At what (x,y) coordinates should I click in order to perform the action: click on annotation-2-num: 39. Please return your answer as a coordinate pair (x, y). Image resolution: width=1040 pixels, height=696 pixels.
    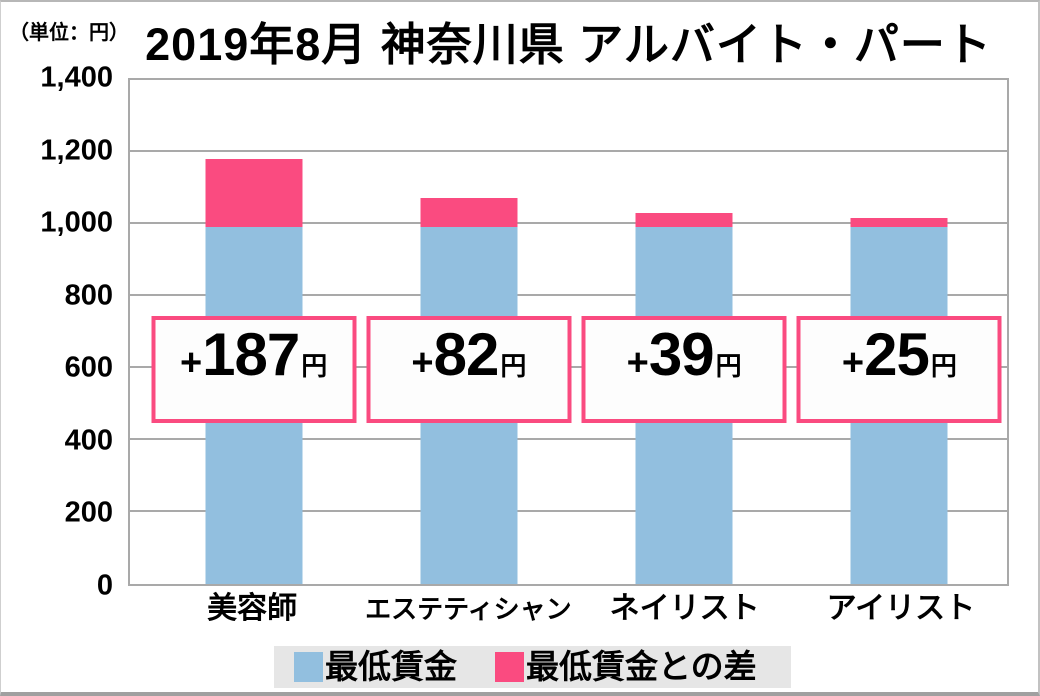
    Looking at the image, I should click on (681, 354).